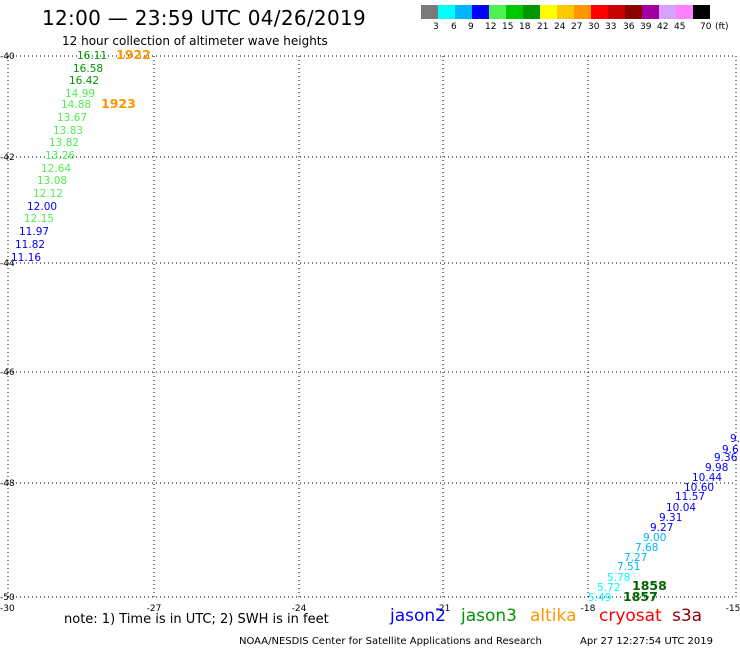 Image resolution: width=740 pixels, height=650 pixels. What do you see at coordinates (680, 27) in the screenshot?
I see `color-legend-label: 45` at bounding box center [680, 27].